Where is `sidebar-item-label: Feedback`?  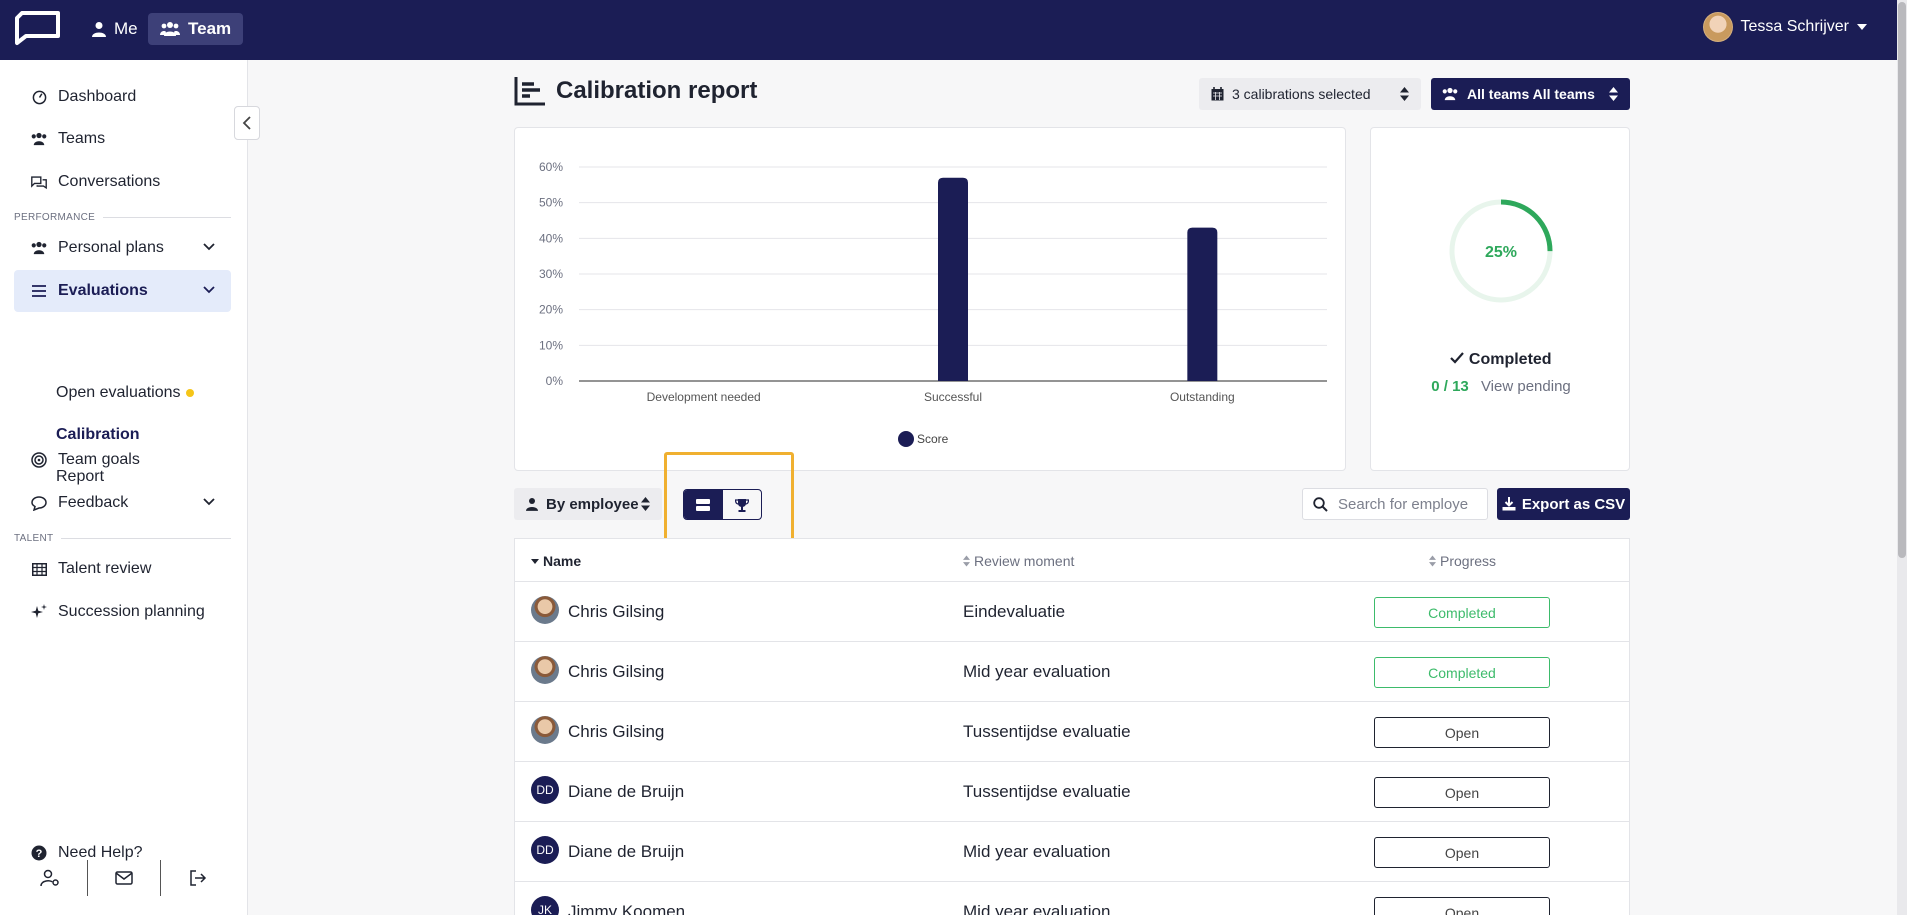 sidebar-item-label: Feedback is located at coordinates (93, 502).